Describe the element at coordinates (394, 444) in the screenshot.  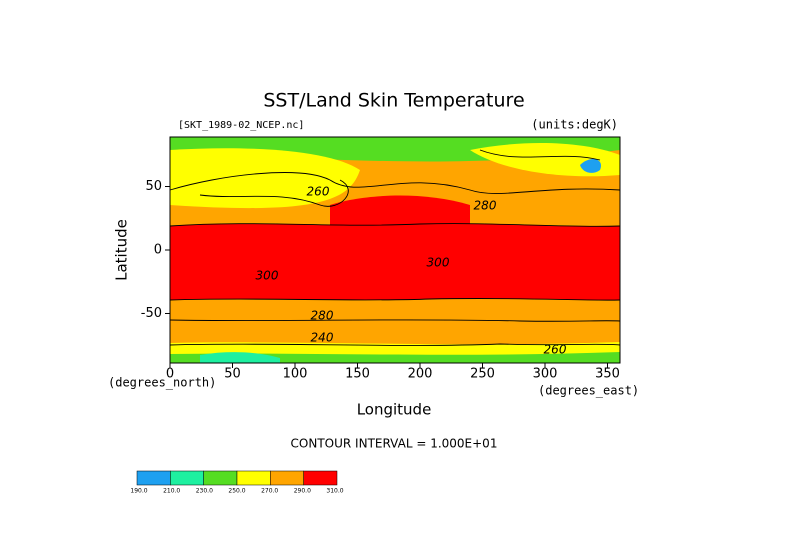
I see `contour-interval: CONTOUR INTERVAL = 1.000E+01` at that location.